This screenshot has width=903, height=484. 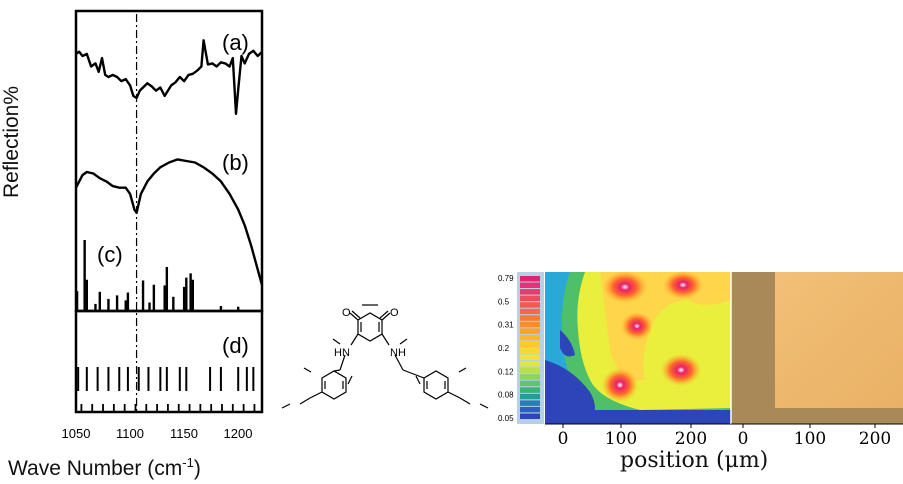 I want to click on colorbar-tick-label: 0.5, so click(x=504, y=301).